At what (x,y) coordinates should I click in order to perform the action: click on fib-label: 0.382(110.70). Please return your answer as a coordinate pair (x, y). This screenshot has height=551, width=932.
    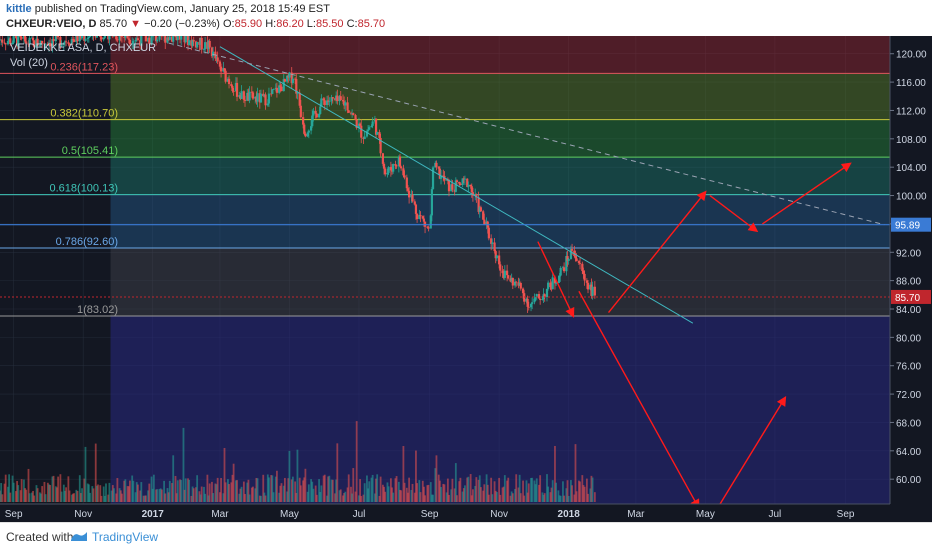
    Looking at the image, I should click on (84, 114).